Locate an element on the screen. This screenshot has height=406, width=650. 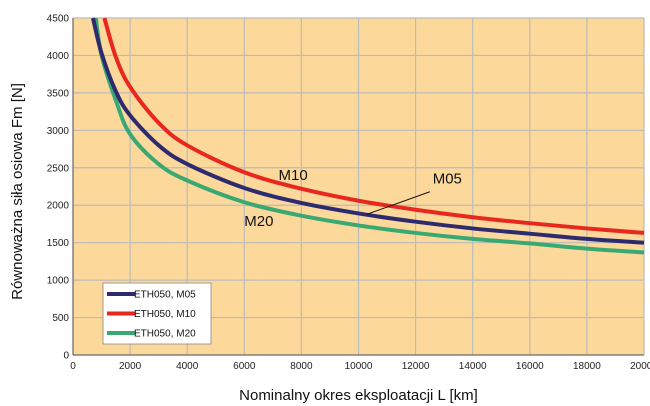
x-axis-title: Nominalny okres eksploatacji L [km] is located at coordinates (358, 395).